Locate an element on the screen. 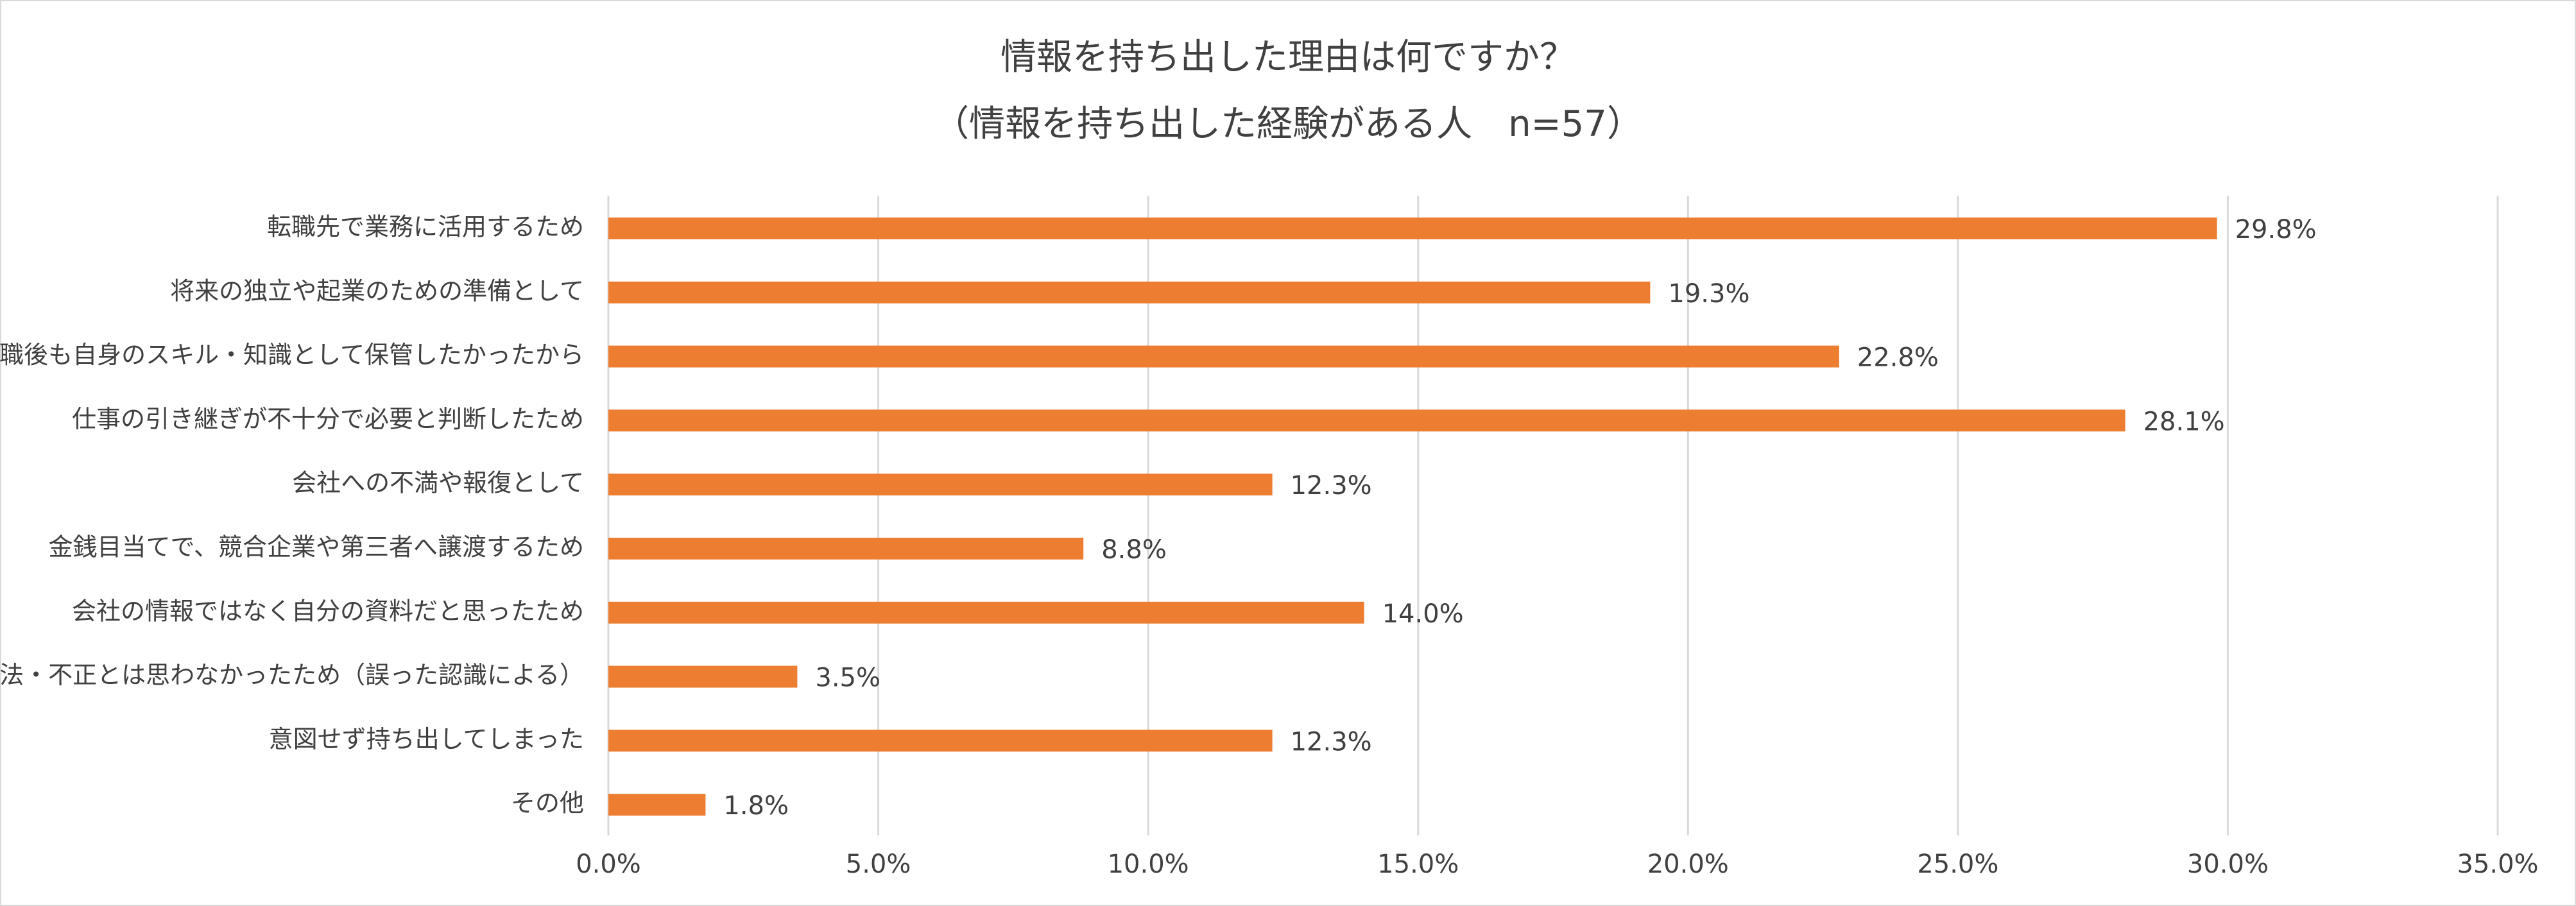  category-label: 違法・不正とは思わなかったため（誤った認識による） is located at coordinates (292, 675).